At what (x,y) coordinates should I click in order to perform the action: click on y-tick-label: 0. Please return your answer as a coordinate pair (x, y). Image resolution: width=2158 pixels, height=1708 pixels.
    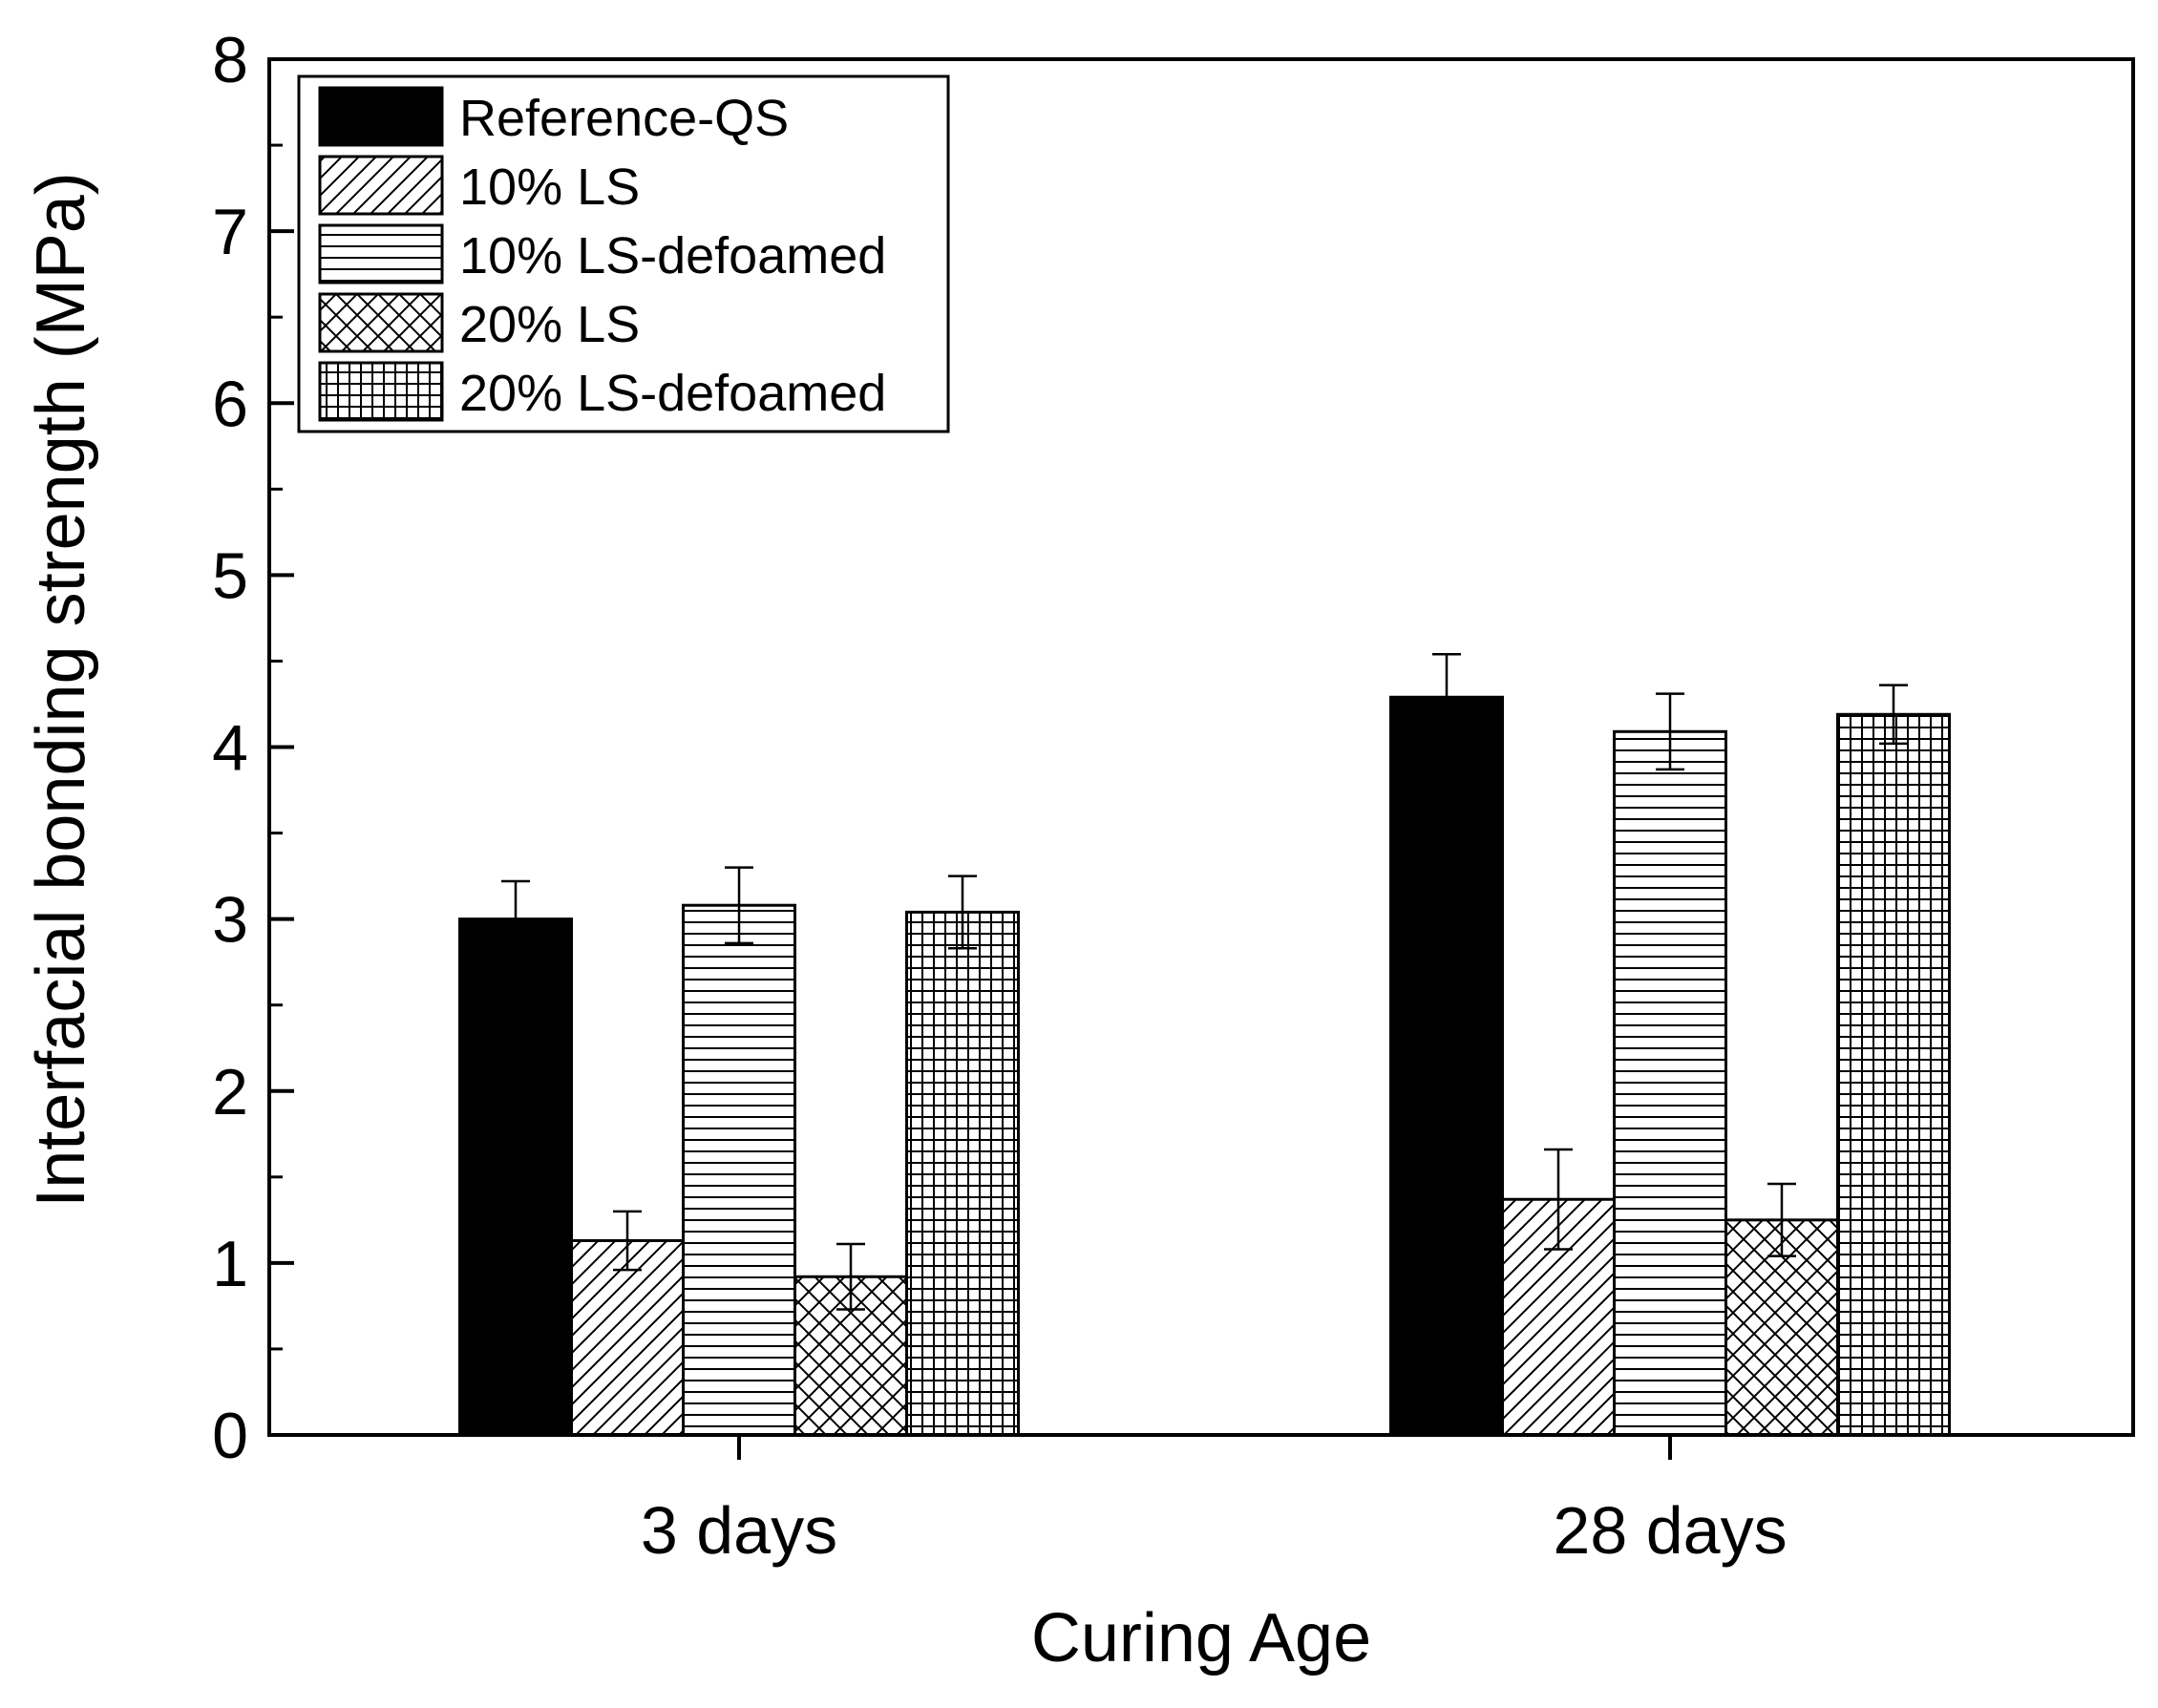
    Looking at the image, I should click on (230, 1436).